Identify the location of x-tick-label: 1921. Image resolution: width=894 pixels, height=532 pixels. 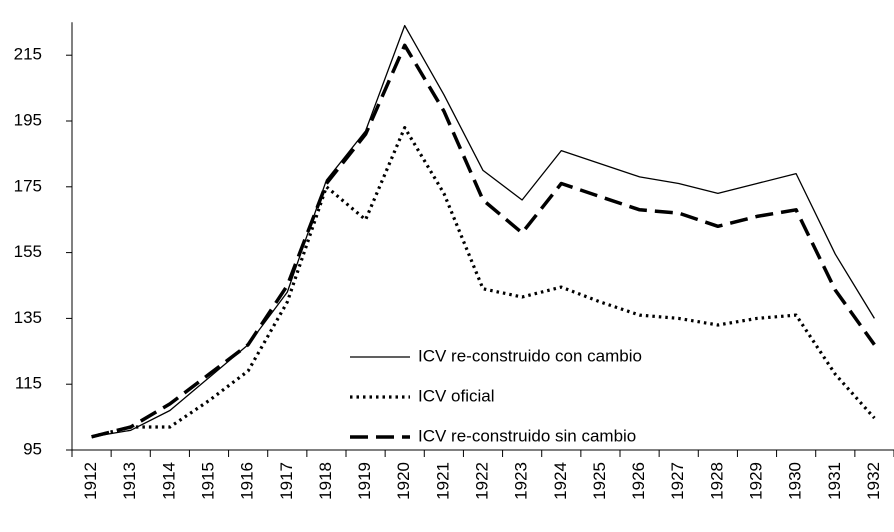
(442, 481).